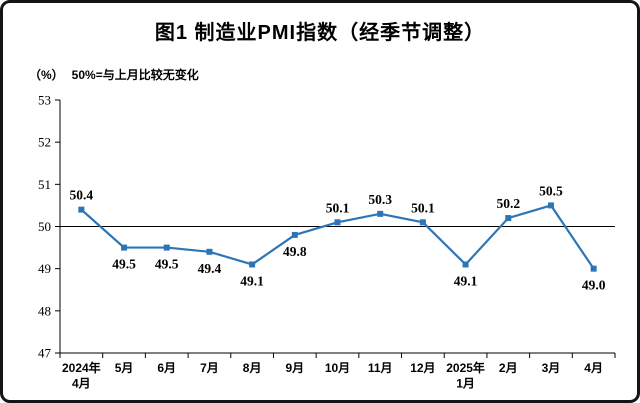 This screenshot has width=640, height=403. Describe the element at coordinates (209, 368) in the screenshot. I see `svg-text: 7月` at that location.